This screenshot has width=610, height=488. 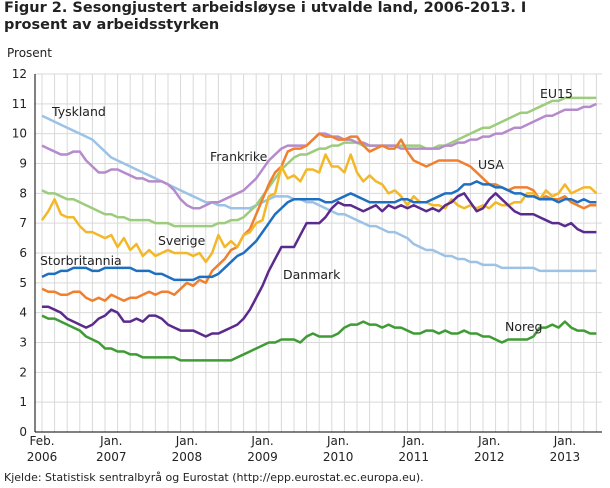 I want to click on y-tick-label: 7, so click(x=23, y=223).